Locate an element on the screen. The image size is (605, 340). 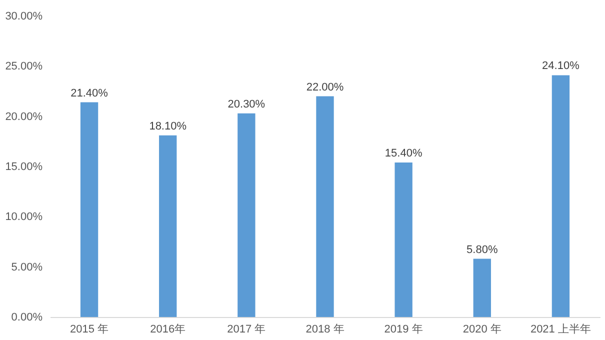
x-tick-label: 2015 年 is located at coordinates (89, 330).